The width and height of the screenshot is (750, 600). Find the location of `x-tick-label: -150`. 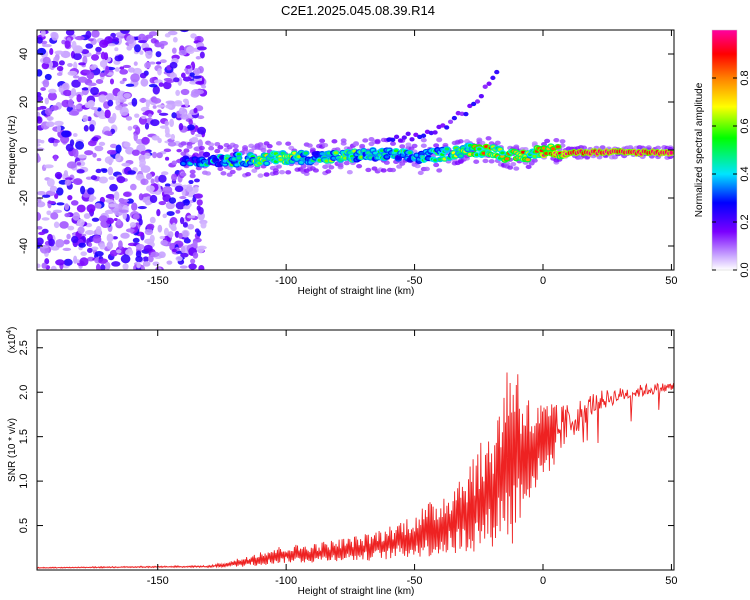

x-tick-label: -150 is located at coordinates (158, 581).